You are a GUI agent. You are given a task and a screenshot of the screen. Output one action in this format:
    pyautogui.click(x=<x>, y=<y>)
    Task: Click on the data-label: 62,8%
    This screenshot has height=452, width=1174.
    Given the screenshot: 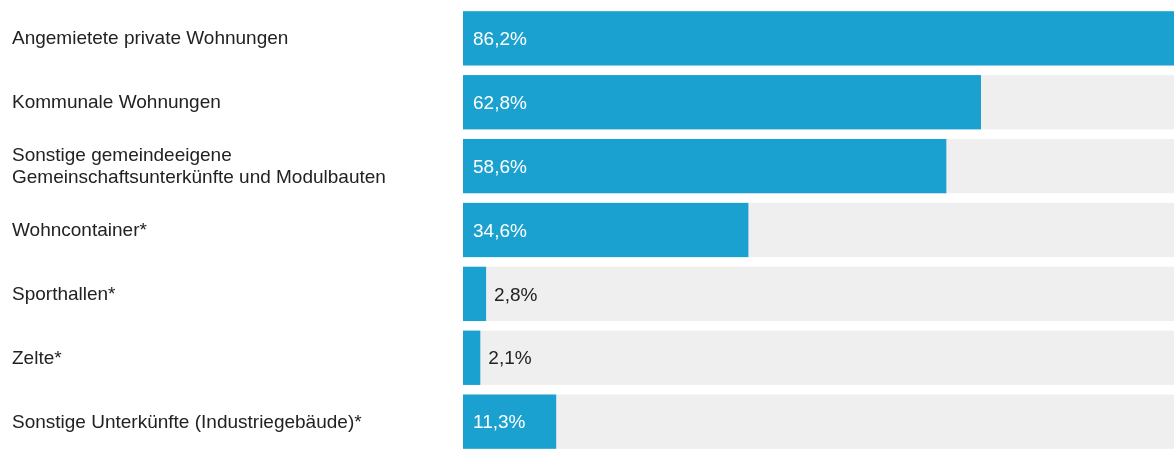 What is the action you would take?
    pyautogui.click(x=500, y=102)
    